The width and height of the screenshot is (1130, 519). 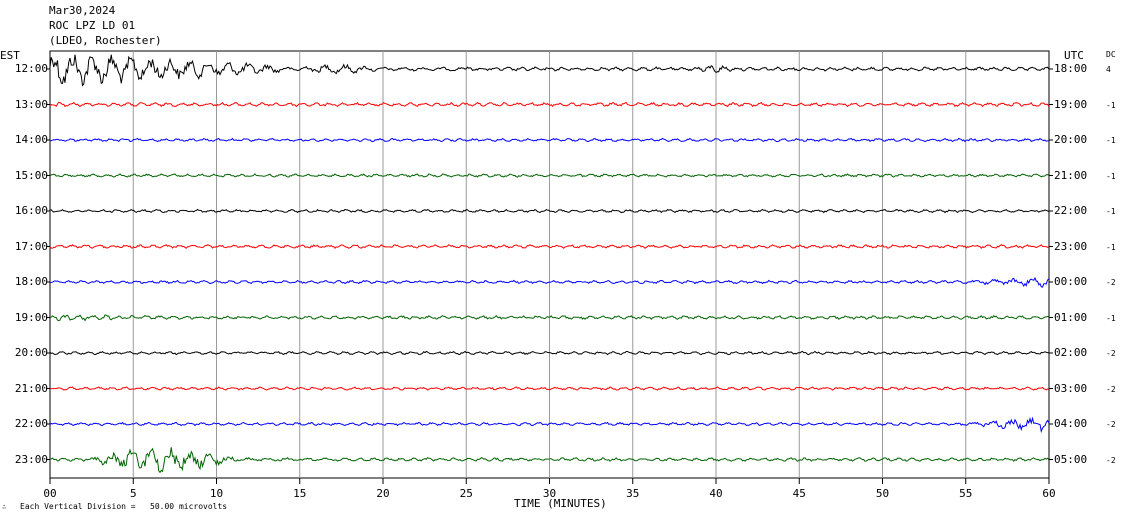 I want to click on dc-header-label: DC, so click(x=1111, y=54).